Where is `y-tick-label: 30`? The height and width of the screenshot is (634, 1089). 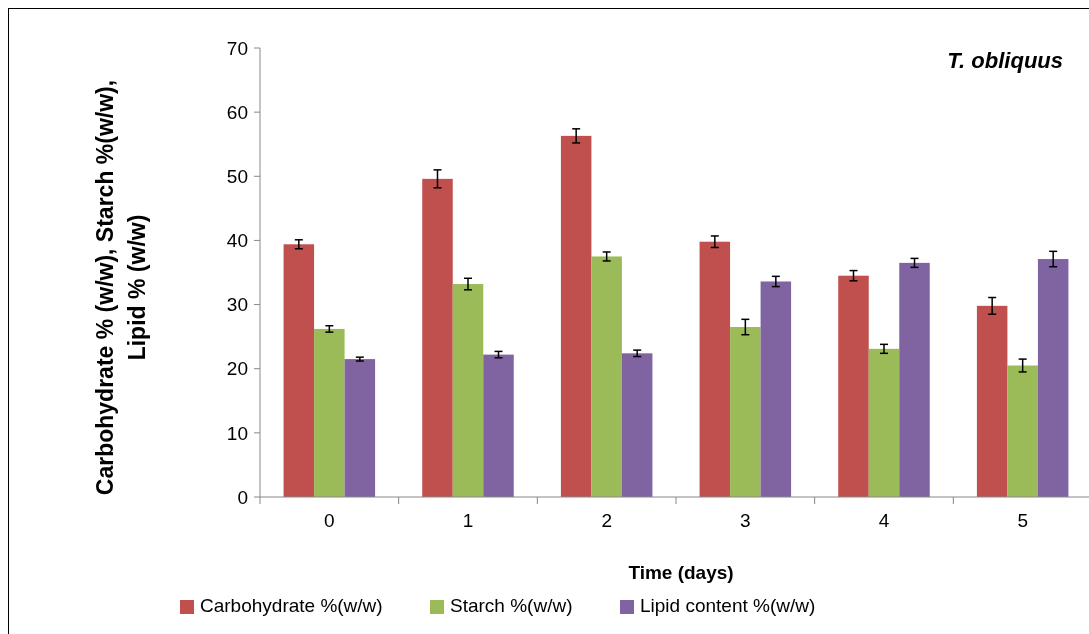 y-tick-label: 30 is located at coordinates (237, 305).